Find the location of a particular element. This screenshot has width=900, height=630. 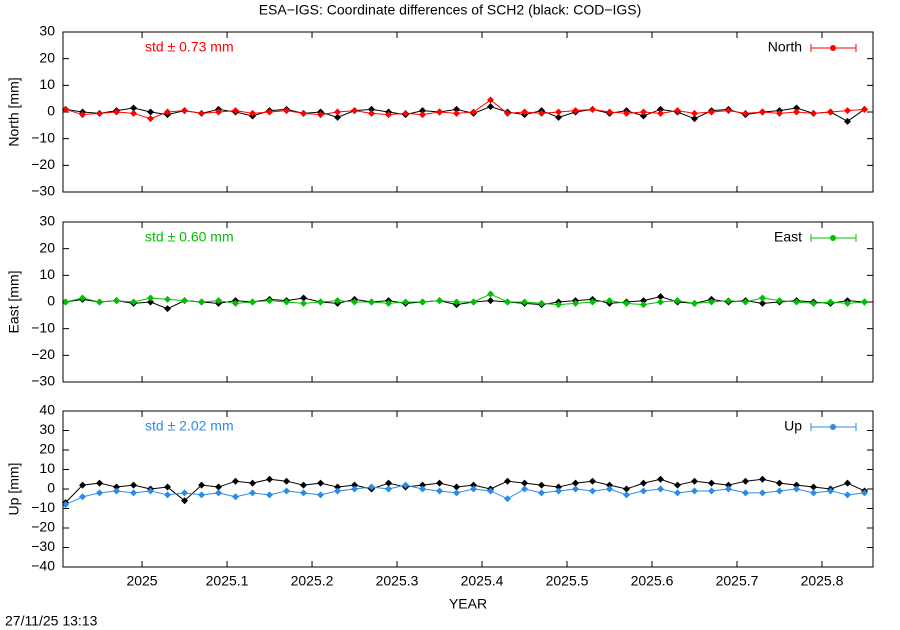

y-tick-label: 10 is located at coordinates (47, 84).